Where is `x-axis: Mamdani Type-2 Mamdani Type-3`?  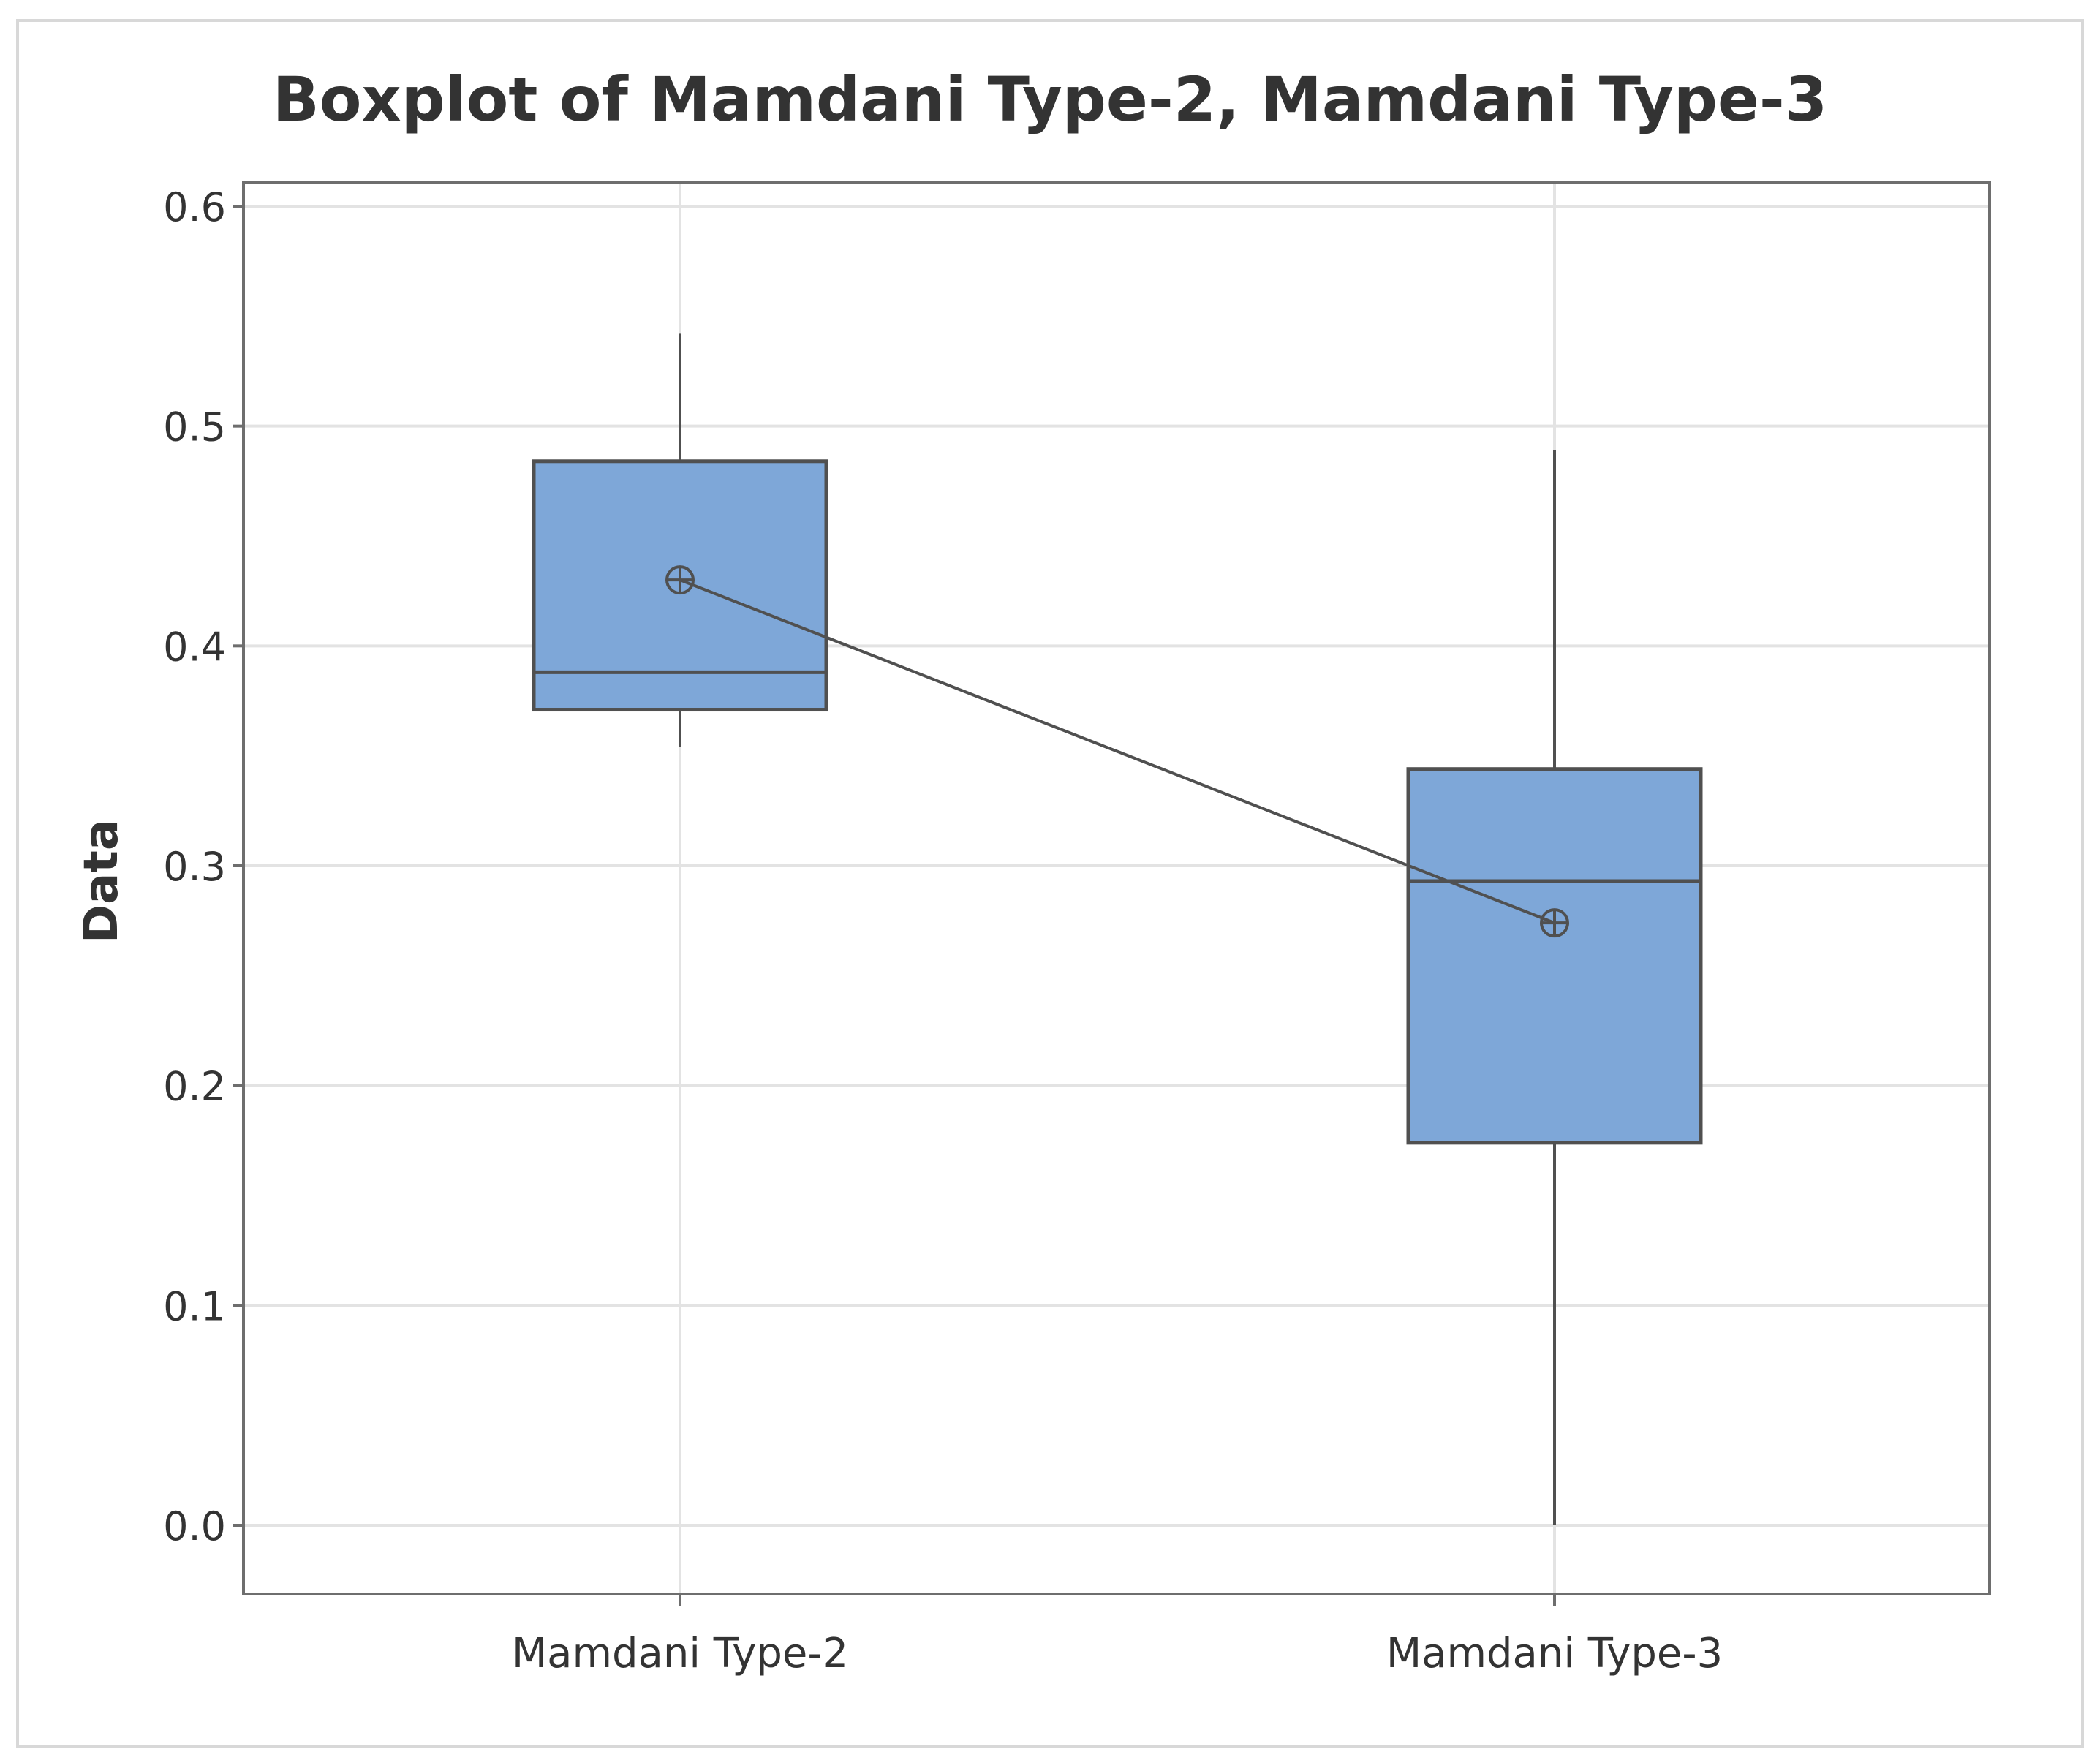
x-axis: Mamdani Type-2 Mamdani Type-3 is located at coordinates (1117, 1635).